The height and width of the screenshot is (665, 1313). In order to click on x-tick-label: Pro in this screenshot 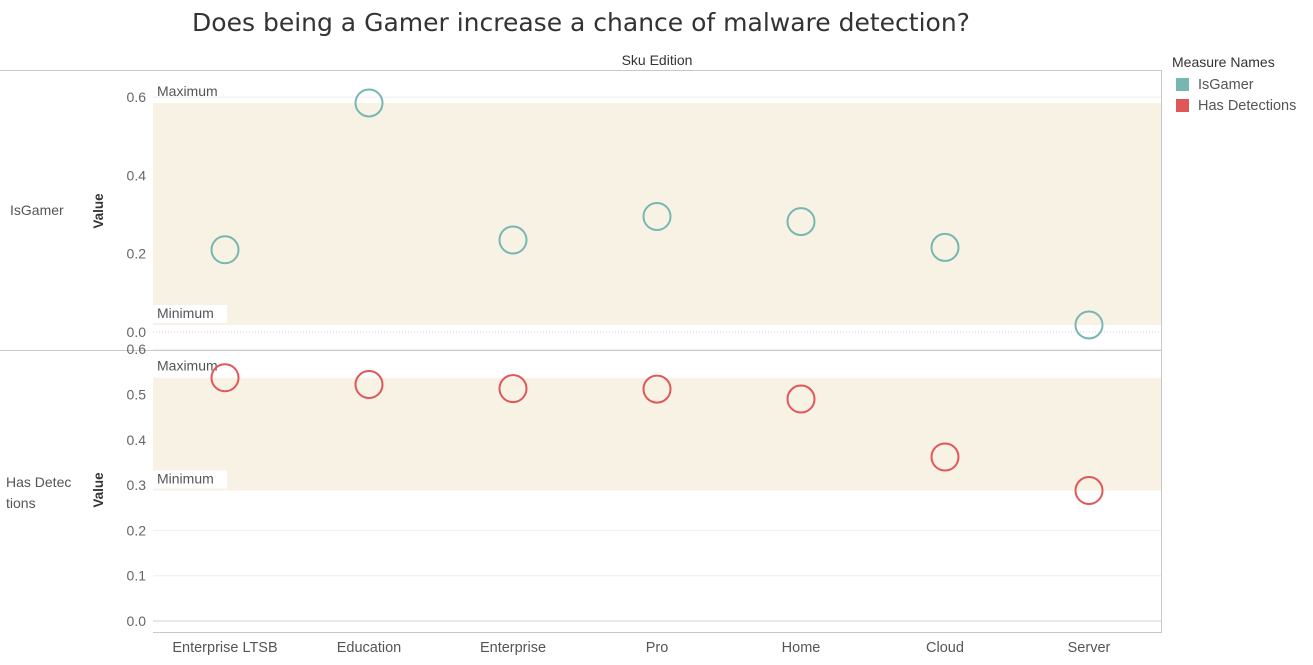, I will do `click(657, 648)`.